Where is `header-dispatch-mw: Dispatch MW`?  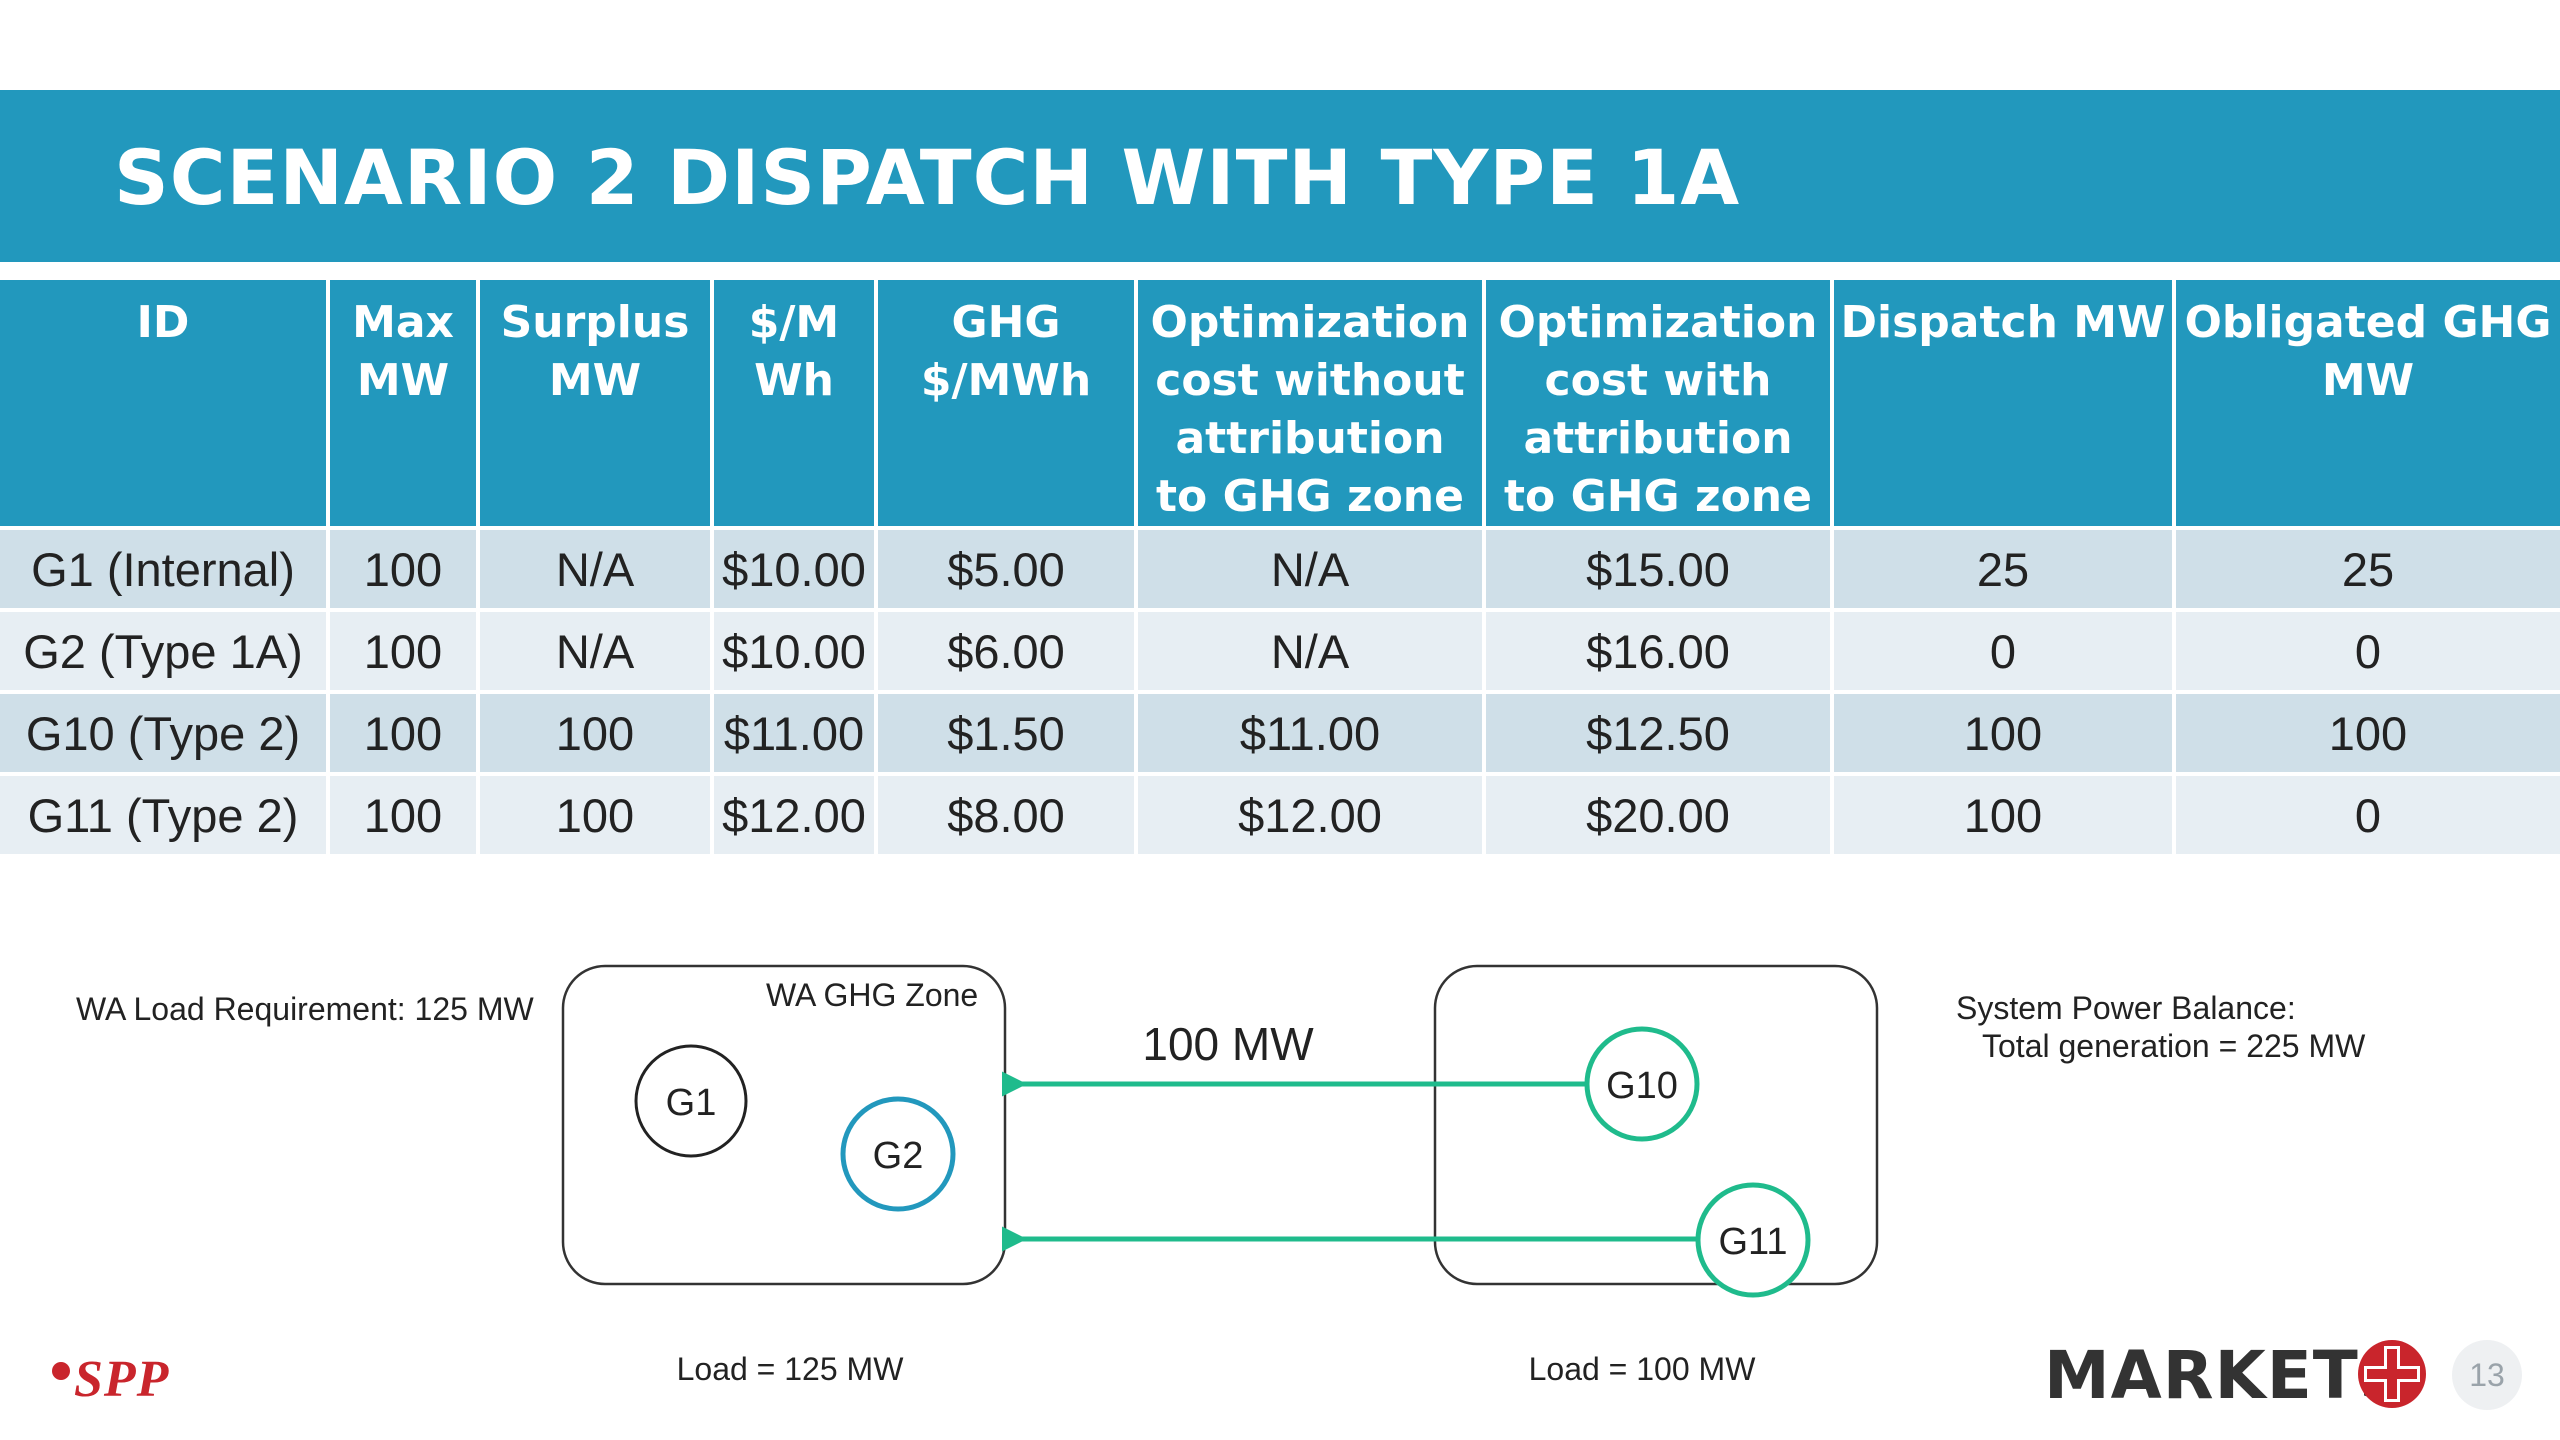
header-dispatch-mw: Dispatch MW is located at coordinates (2004, 404).